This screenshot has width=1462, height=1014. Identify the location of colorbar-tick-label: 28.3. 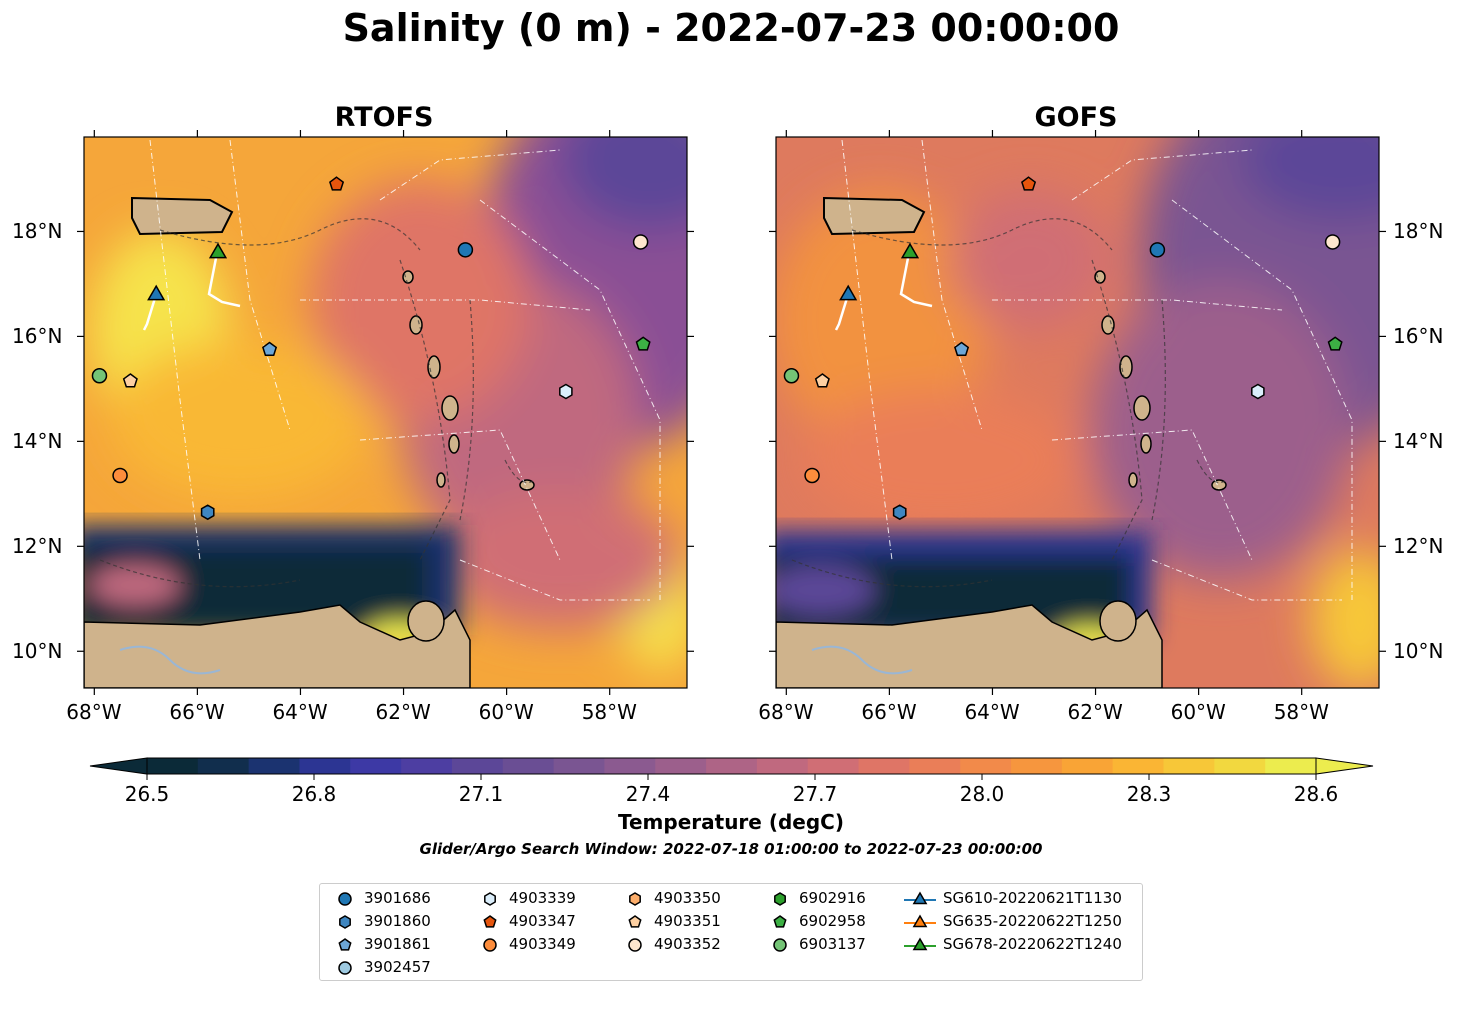
(1149, 794).